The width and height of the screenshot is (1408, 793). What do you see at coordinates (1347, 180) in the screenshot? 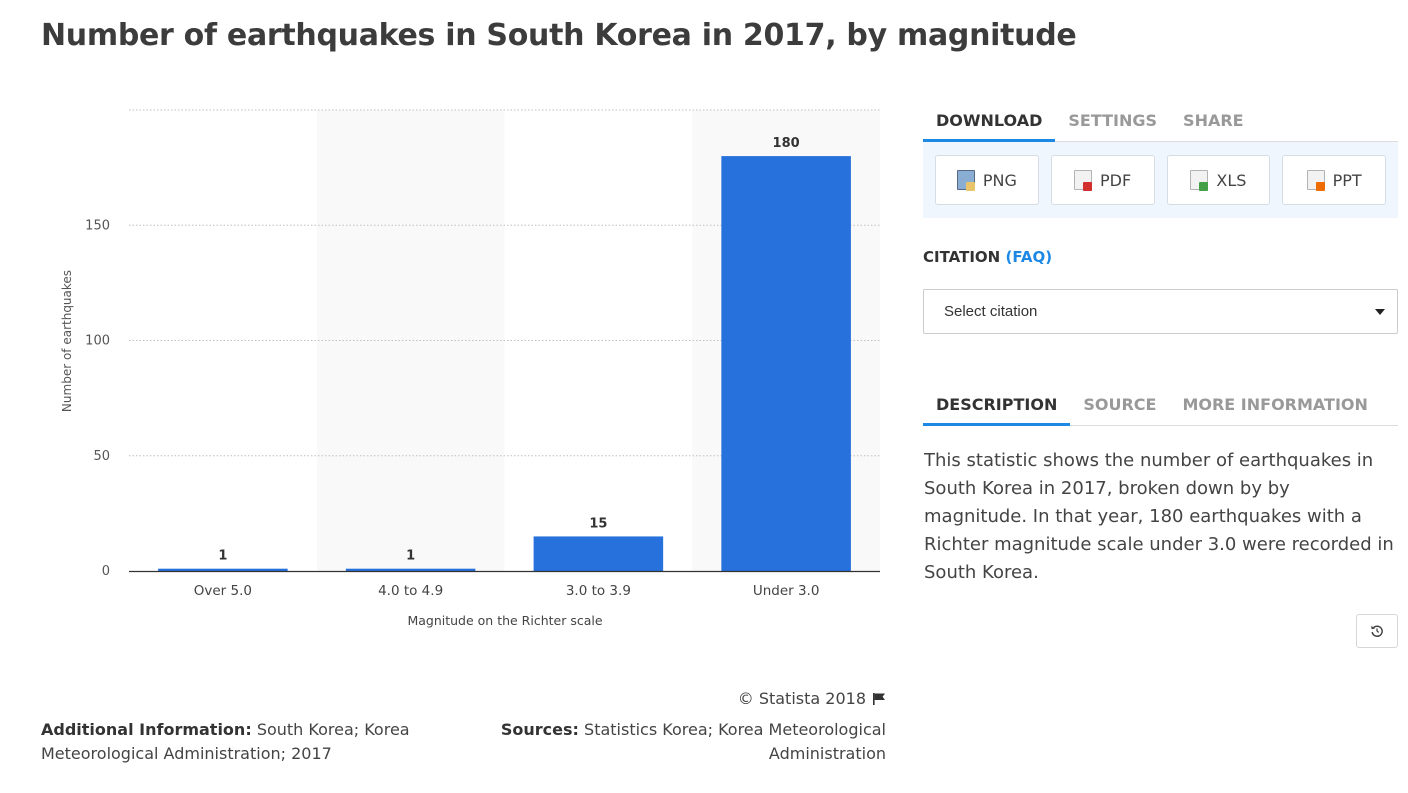
I see `download-ppt-label: PPT` at bounding box center [1347, 180].